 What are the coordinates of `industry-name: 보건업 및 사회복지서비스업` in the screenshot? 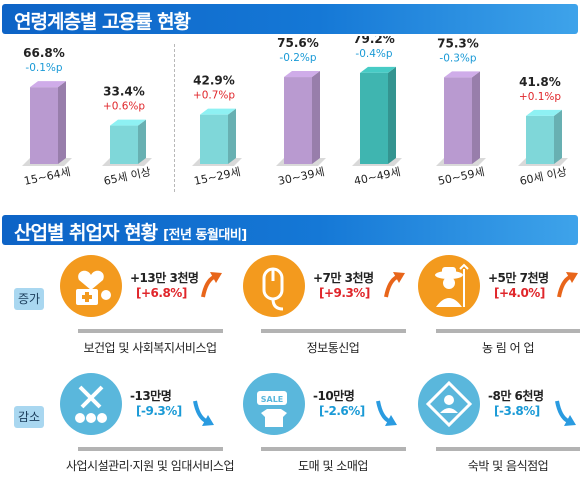 It's located at (150, 348).